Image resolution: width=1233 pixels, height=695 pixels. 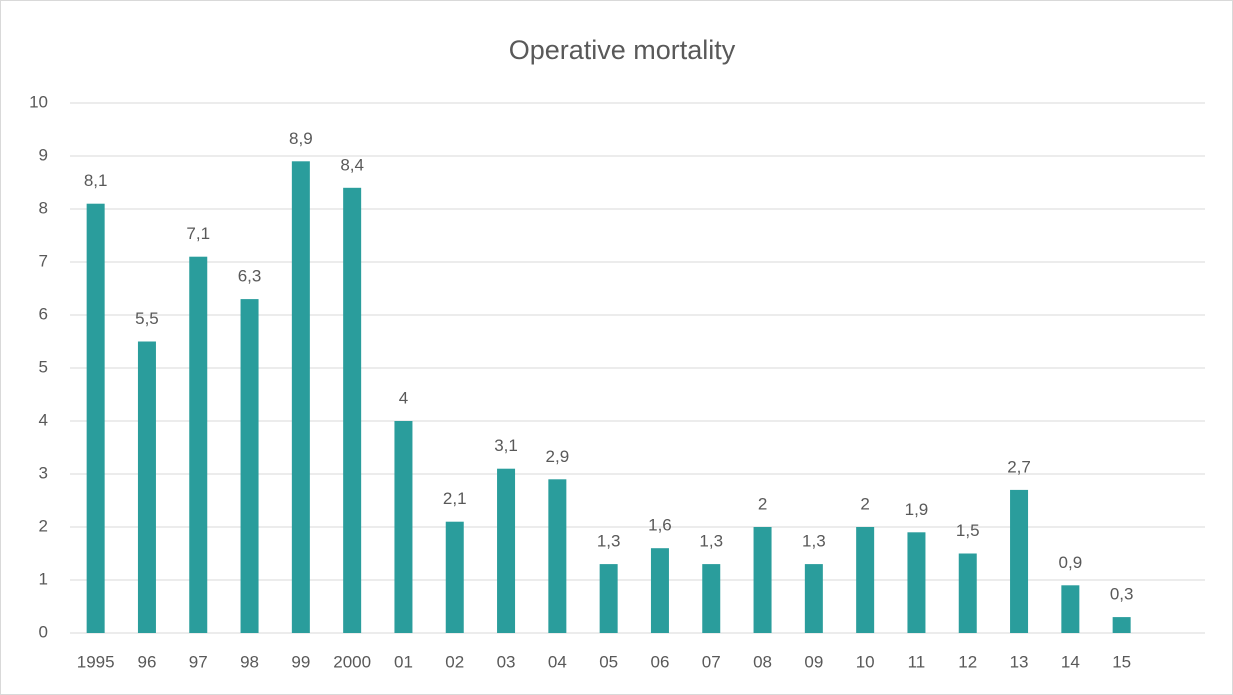 What do you see at coordinates (967, 661) in the screenshot?
I see `x-tick-label: 12` at bounding box center [967, 661].